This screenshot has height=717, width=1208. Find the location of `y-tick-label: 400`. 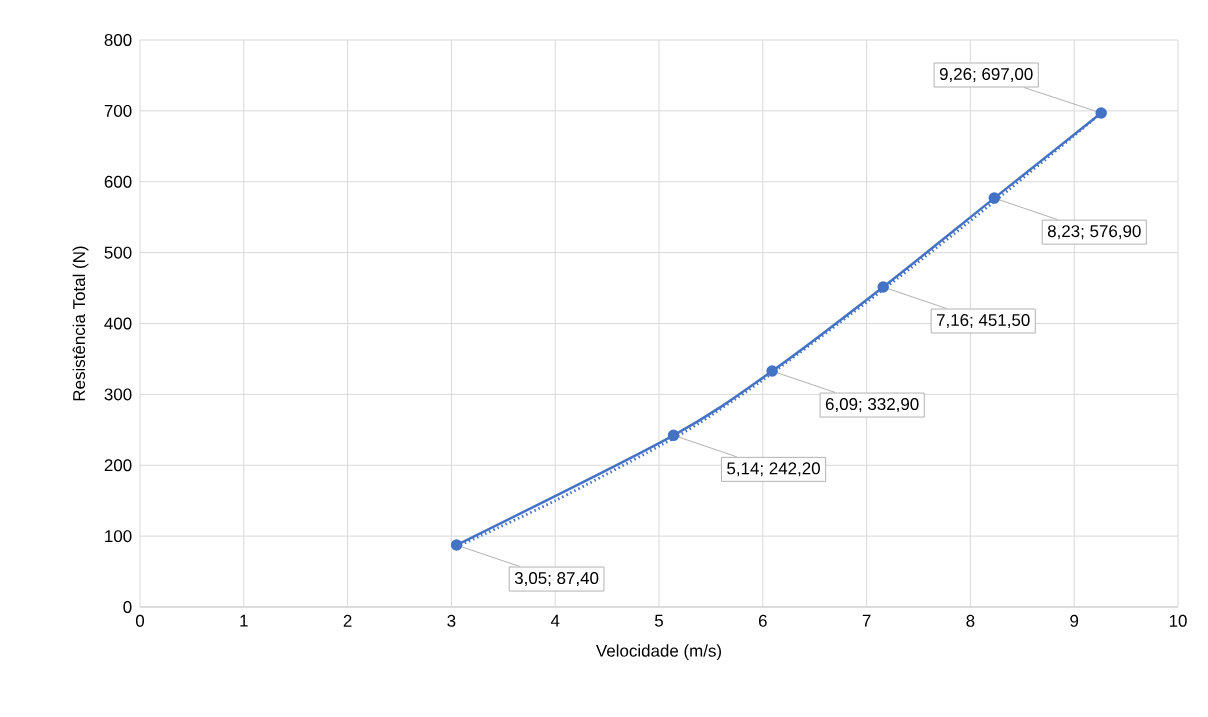

y-tick-label: 400 is located at coordinates (118, 323).